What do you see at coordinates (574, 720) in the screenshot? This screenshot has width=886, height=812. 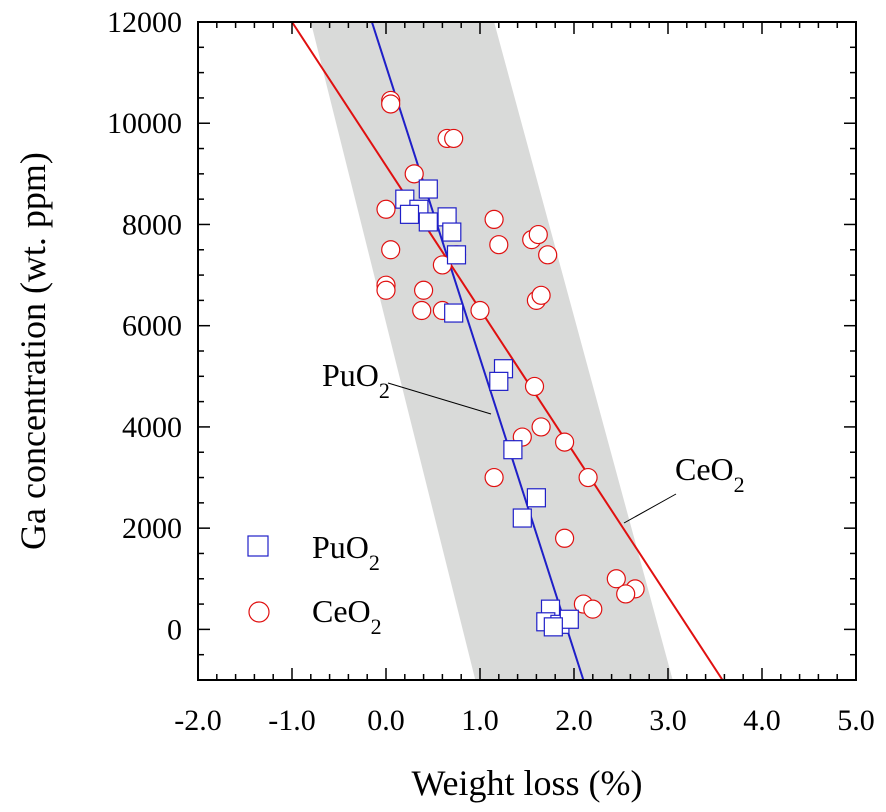 I see `x-tick-label: 2.0` at bounding box center [574, 720].